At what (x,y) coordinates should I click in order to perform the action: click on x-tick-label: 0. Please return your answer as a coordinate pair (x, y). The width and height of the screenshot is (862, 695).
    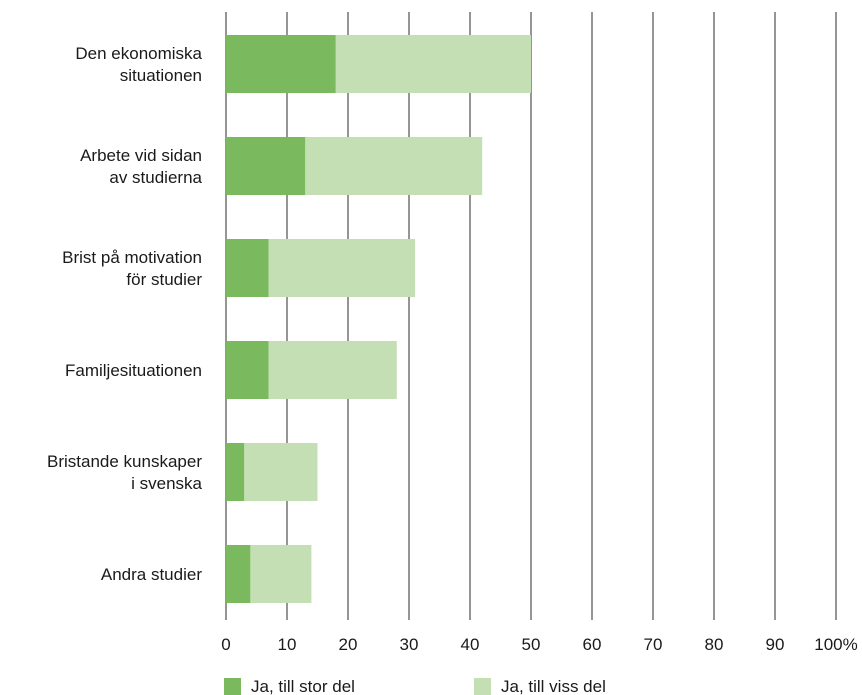
    Looking at the image, I should click on (225, 644).